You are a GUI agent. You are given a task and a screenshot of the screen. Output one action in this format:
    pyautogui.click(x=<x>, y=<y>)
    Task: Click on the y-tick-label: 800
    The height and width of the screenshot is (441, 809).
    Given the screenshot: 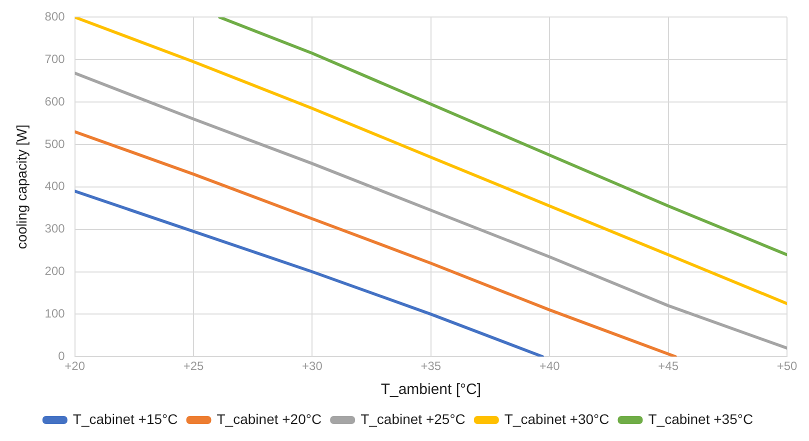 What is the action you would take?
    pyautogui.click(x=55, y=17)
    